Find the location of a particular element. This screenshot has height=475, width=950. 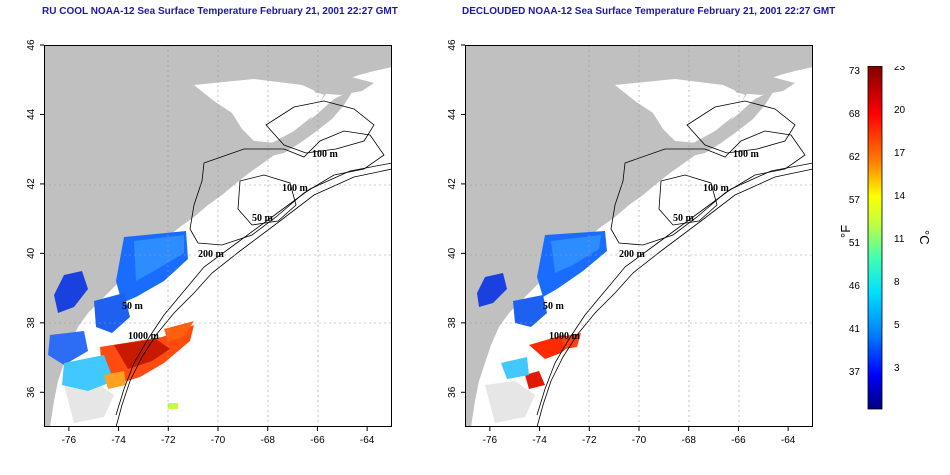

colorbar-svg: 73 68 62 57 51 46 41 37 23 20 17 14 11 8 5 3 °F °C is located at coordinates (885, 236).